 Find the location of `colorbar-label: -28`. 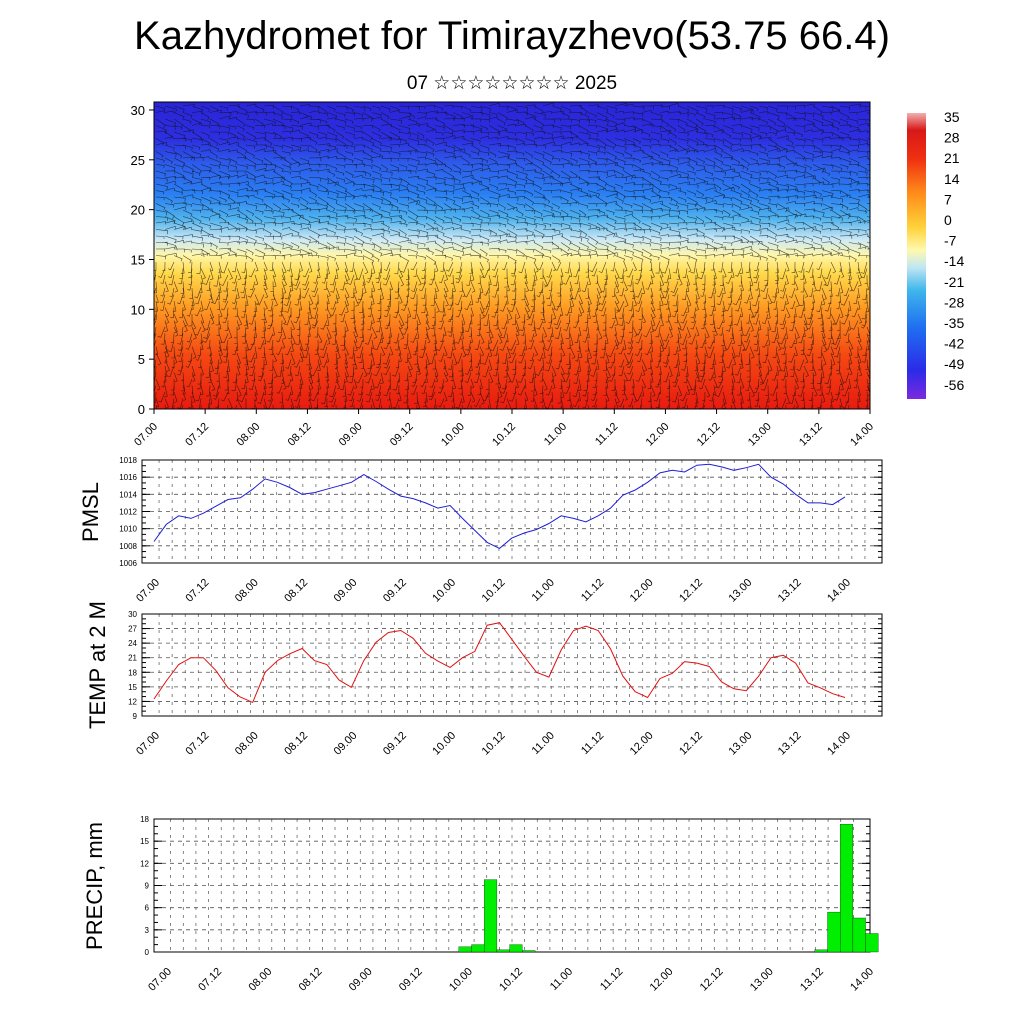

colorbar-label: -28 is located at coordinates (954, 302).